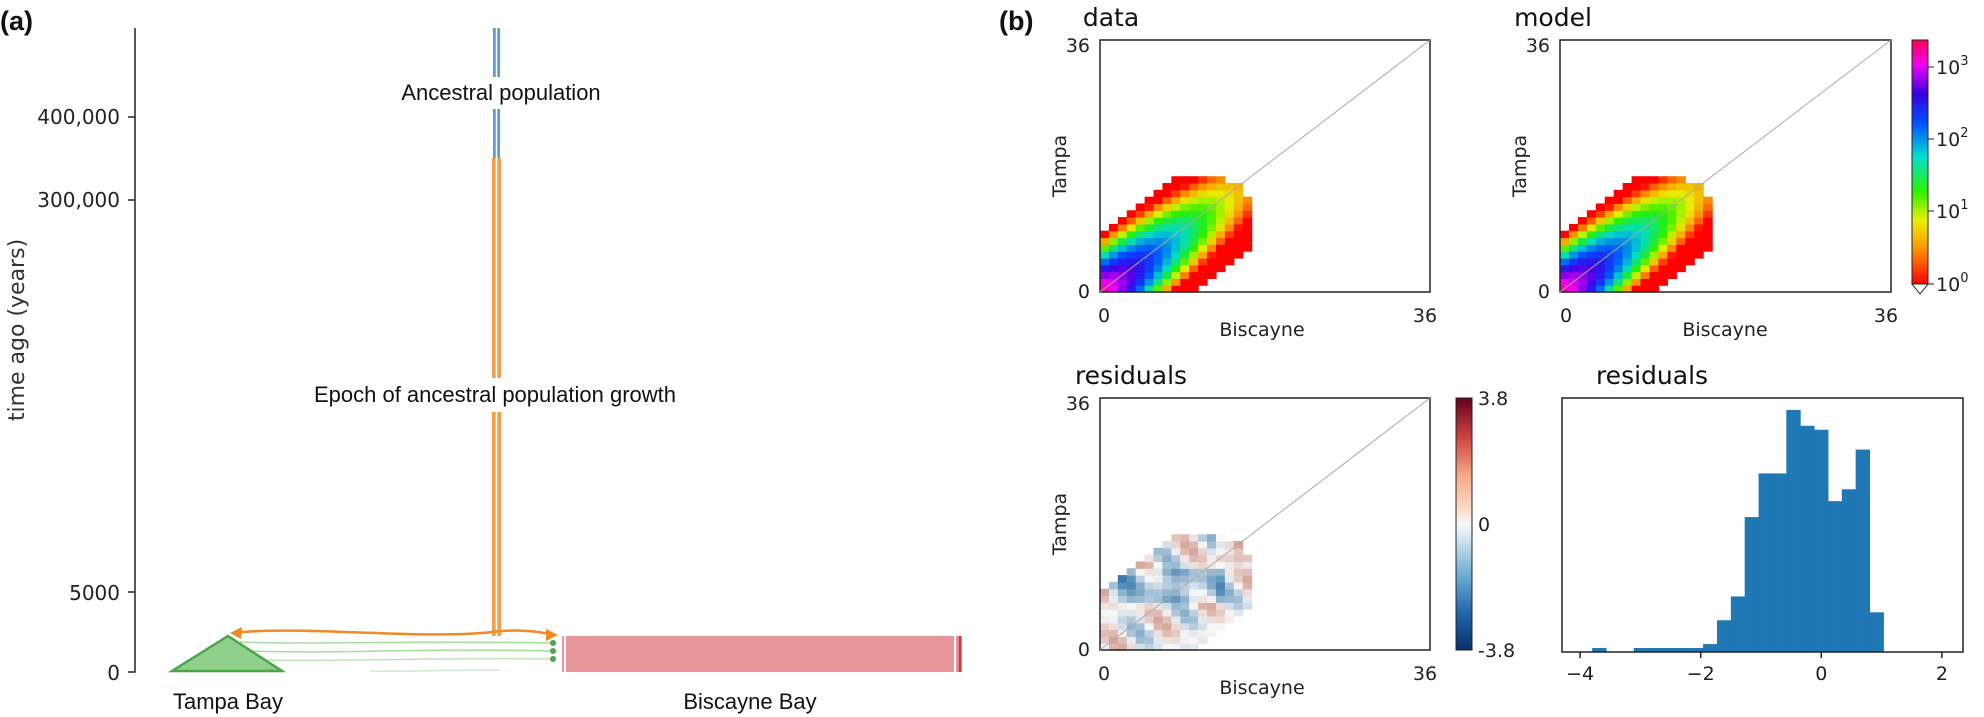  Describe the element at coordinates (1757, 668) in the screenshot. I see `histogram-x-ticks: −4 −2 0 2` at that location.